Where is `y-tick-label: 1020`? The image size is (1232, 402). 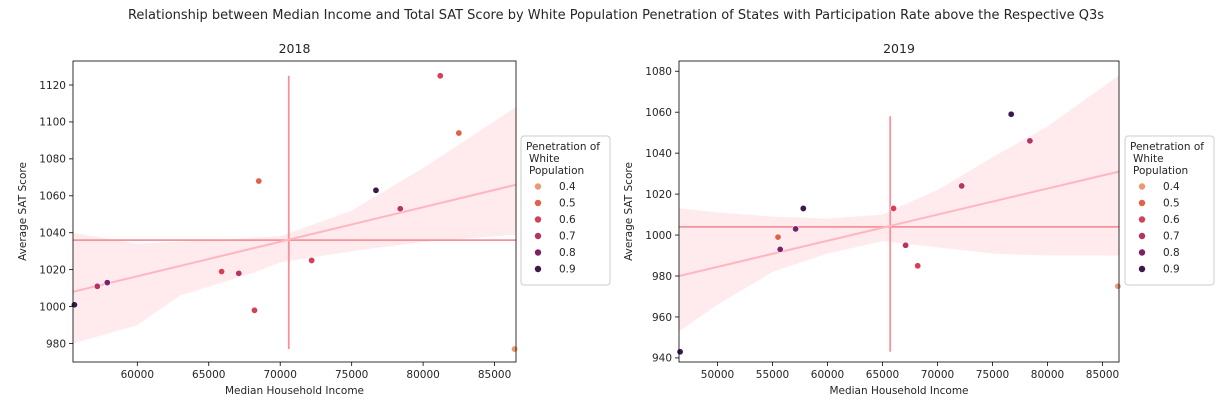
y-tick-label: 1020 is located at coordinates (658, 195).